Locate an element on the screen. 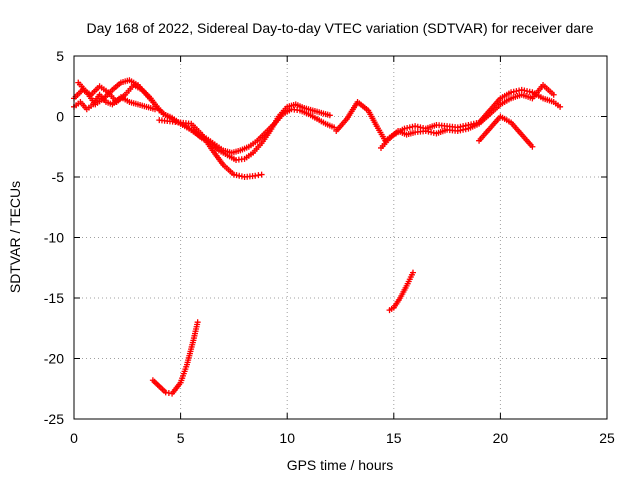  y-tick-label: -10 is located at coordinates (54, 238).